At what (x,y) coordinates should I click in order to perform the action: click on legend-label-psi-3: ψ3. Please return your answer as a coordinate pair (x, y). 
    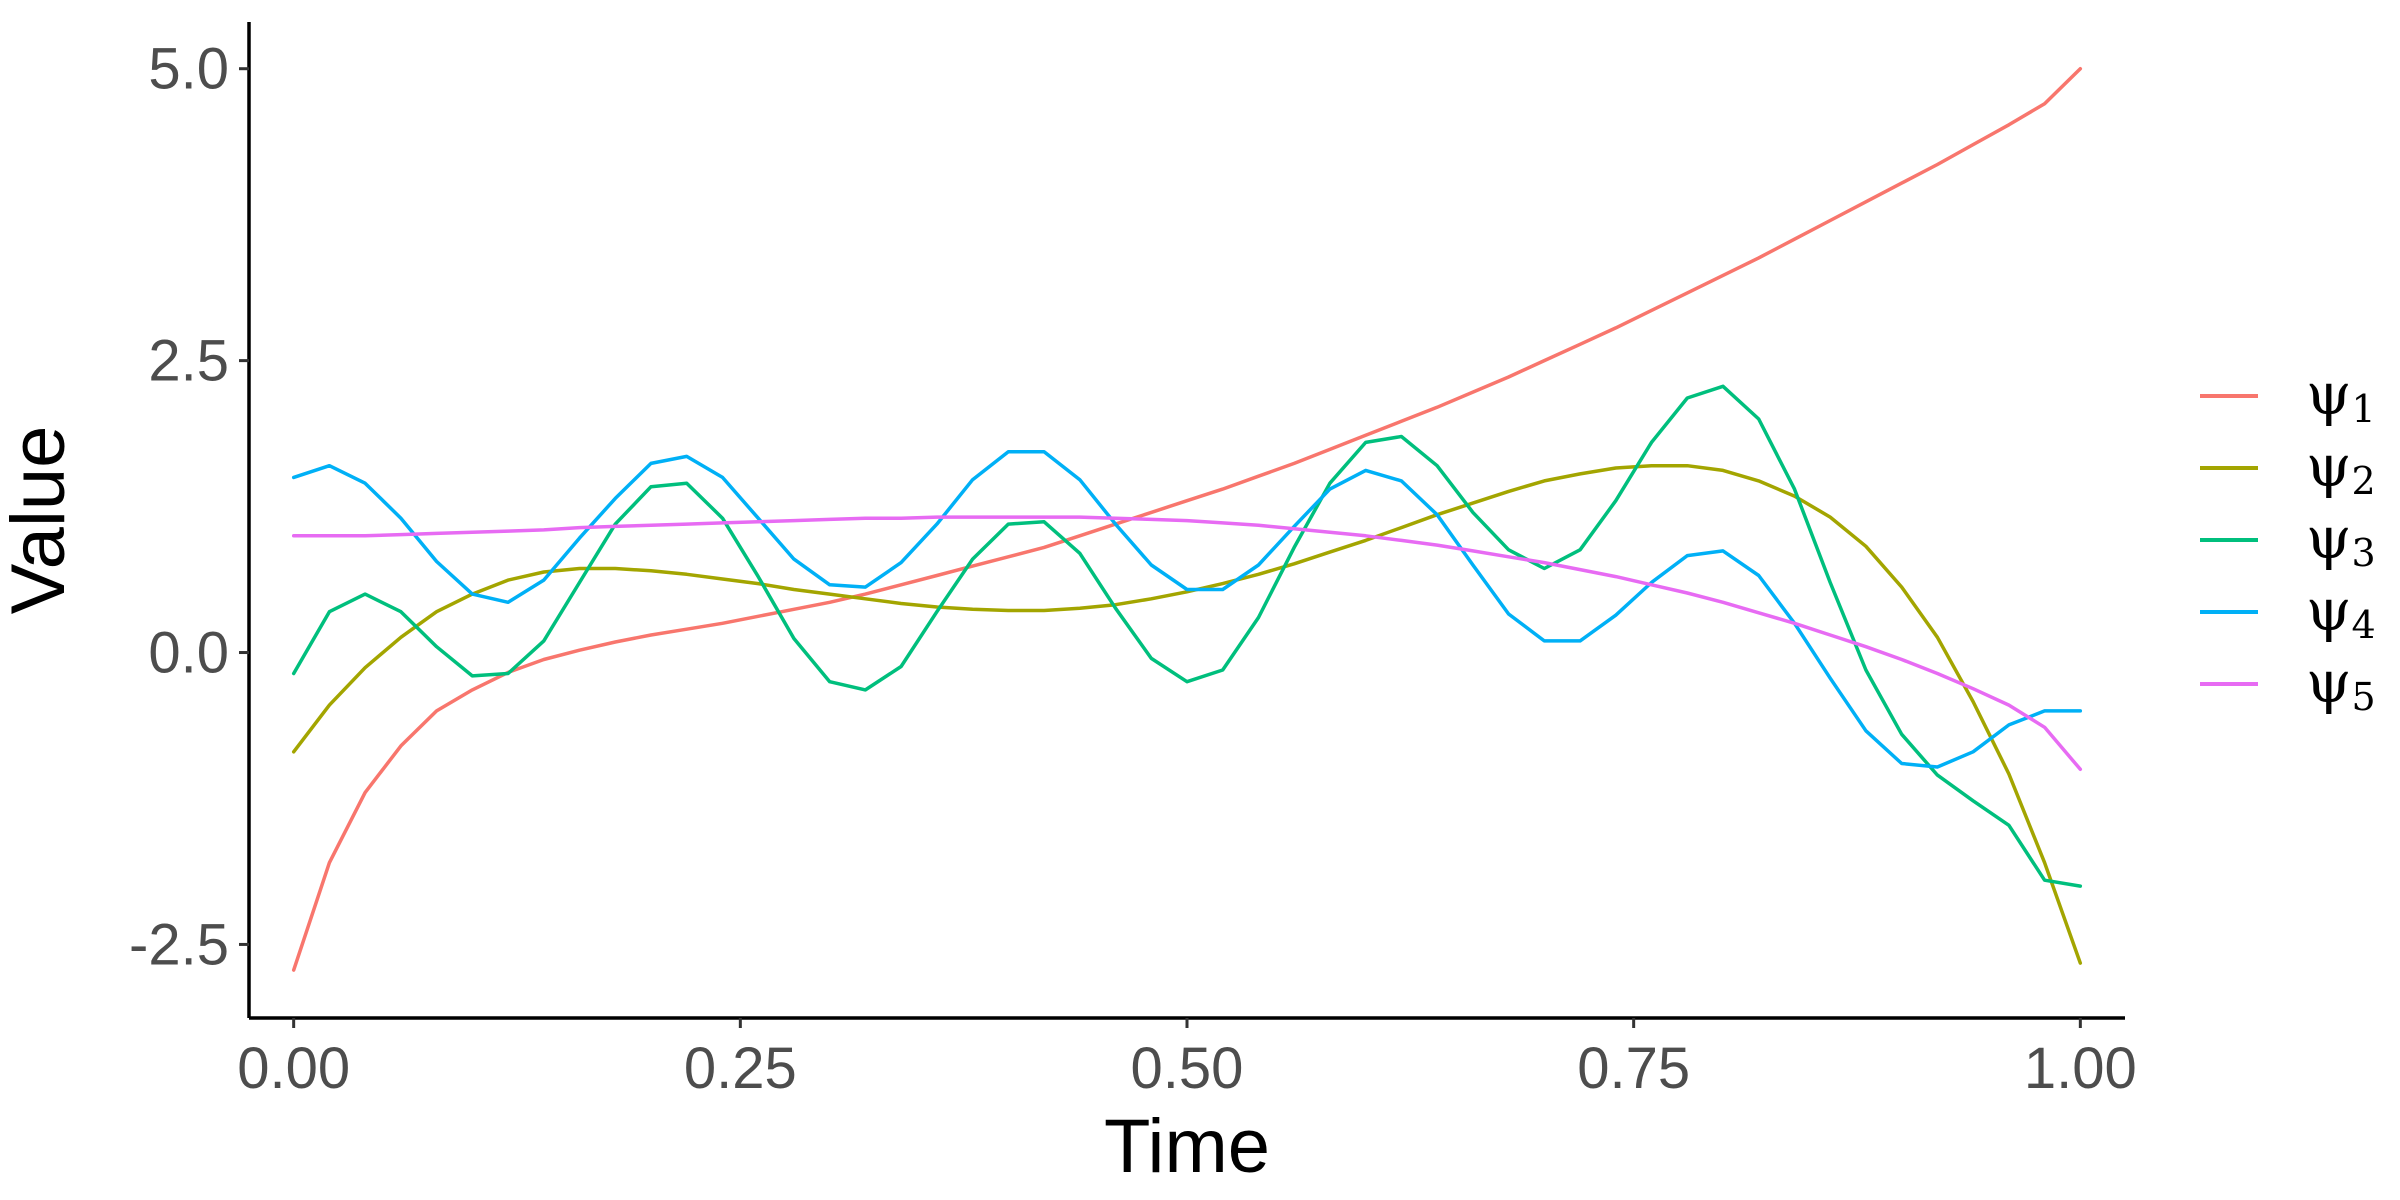
    Looking at the image, I should click on (2341, 539).